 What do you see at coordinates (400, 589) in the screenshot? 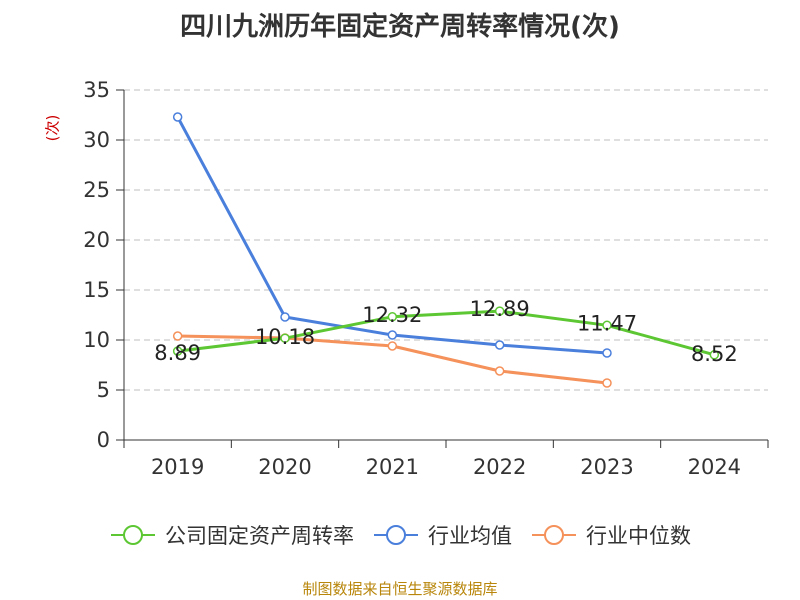
I see `source-note: 制图数据来自恒生聚源数据库` at bounding box center [400, 589].